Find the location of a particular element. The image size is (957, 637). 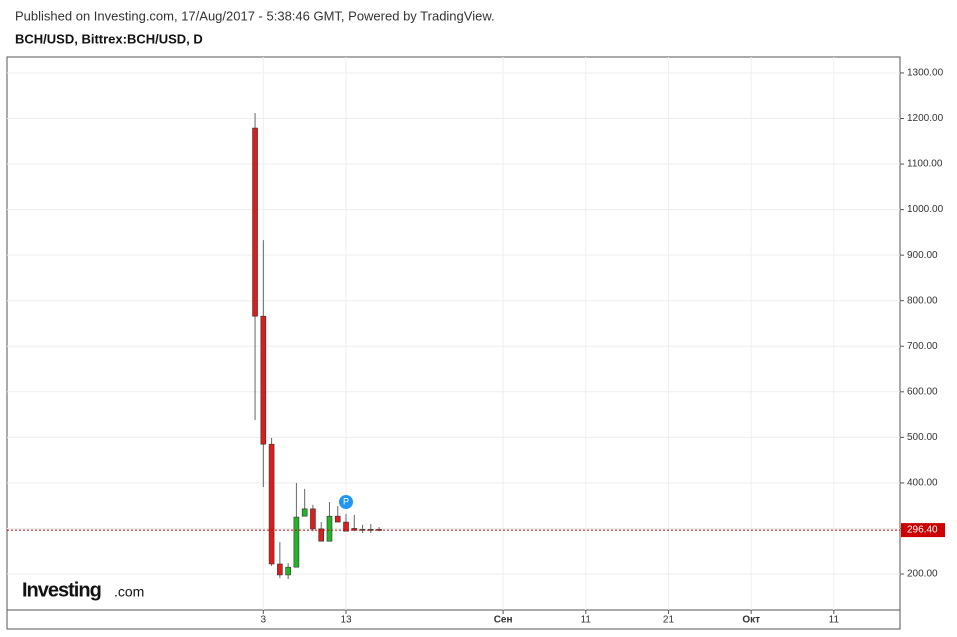

x-tick-label: 3 is located at coordinates (264, 620).